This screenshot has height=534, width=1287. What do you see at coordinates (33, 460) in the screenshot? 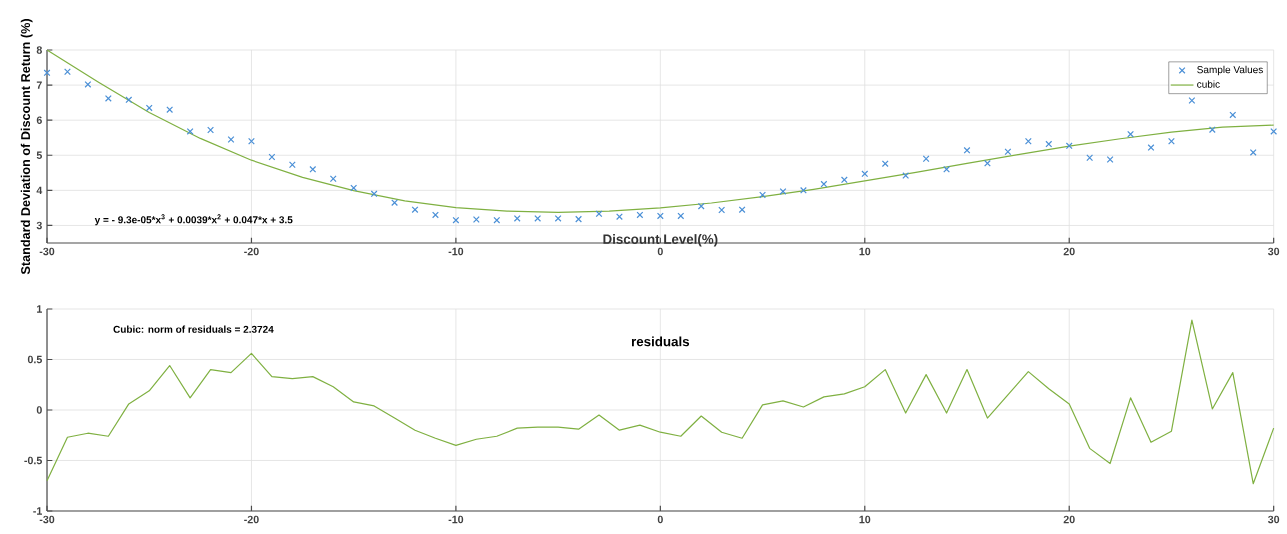
I see `y-tick-label: -0.5` at bounding box center [33, 460].